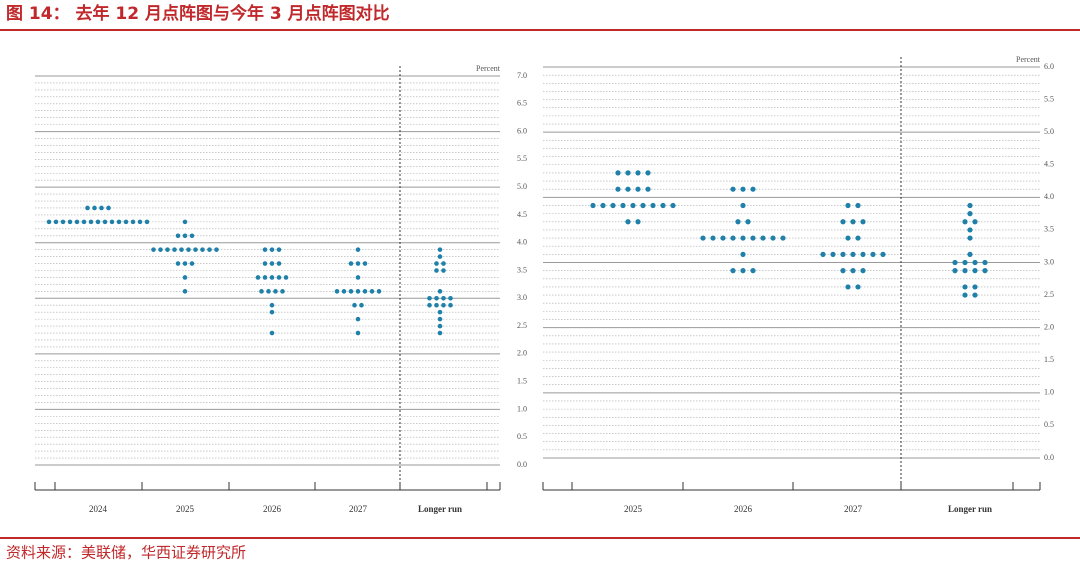  What do you see at coordinates (185, 509) in the screenshot?
I see `x-tick-label: 2025` at bounding box center [185, 509].